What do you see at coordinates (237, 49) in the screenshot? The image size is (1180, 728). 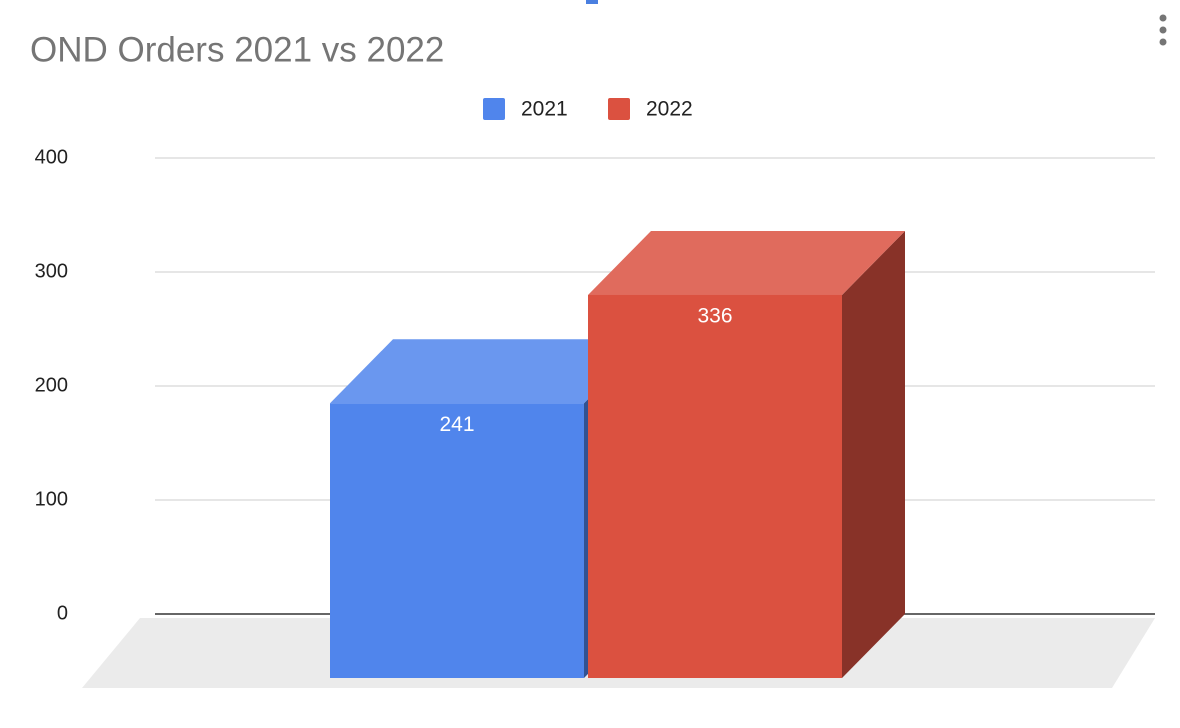 I see `chart-title: OND Orders 2021 vs 2022` at bounding box center [237, 49].